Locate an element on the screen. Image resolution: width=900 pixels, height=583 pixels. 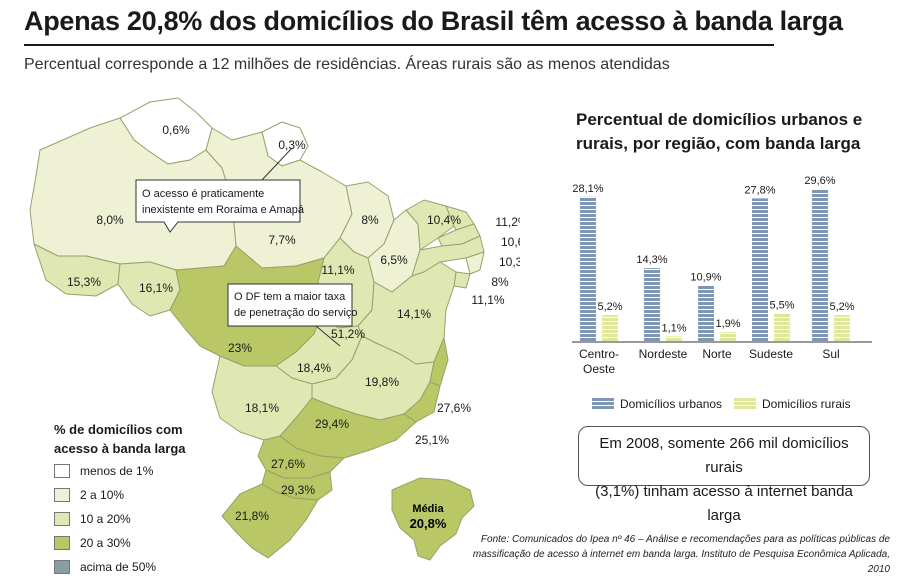
legend-label: 20 a 30% is located at coordinates (105, 543).